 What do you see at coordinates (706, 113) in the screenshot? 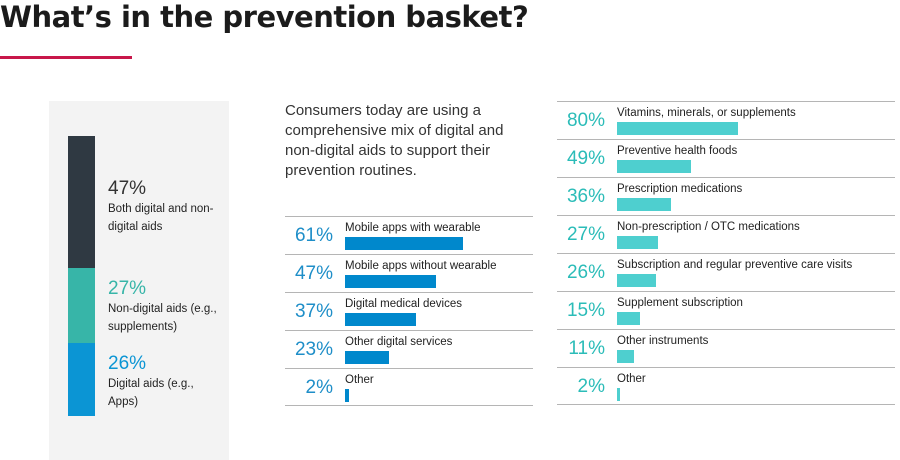
I see `bar-category-label: Vitamins, minerals, or supplements` at bounding box center [706, 113].